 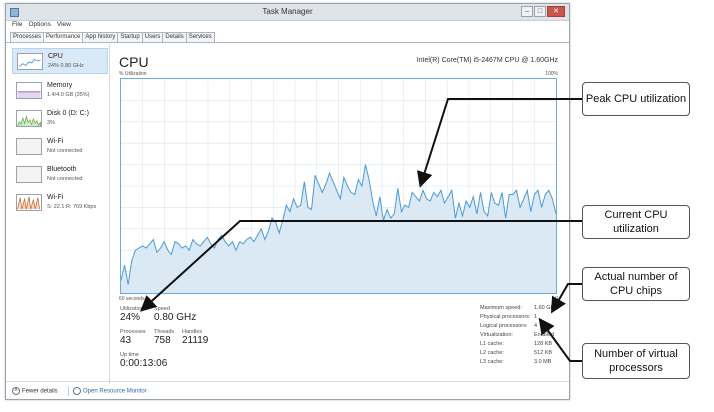 What do you see at coordinates (66, 66) in the screenshot?
I see `sidebar-item-sub: 24% 0.80 GHz` at bounding box center [66, 66].